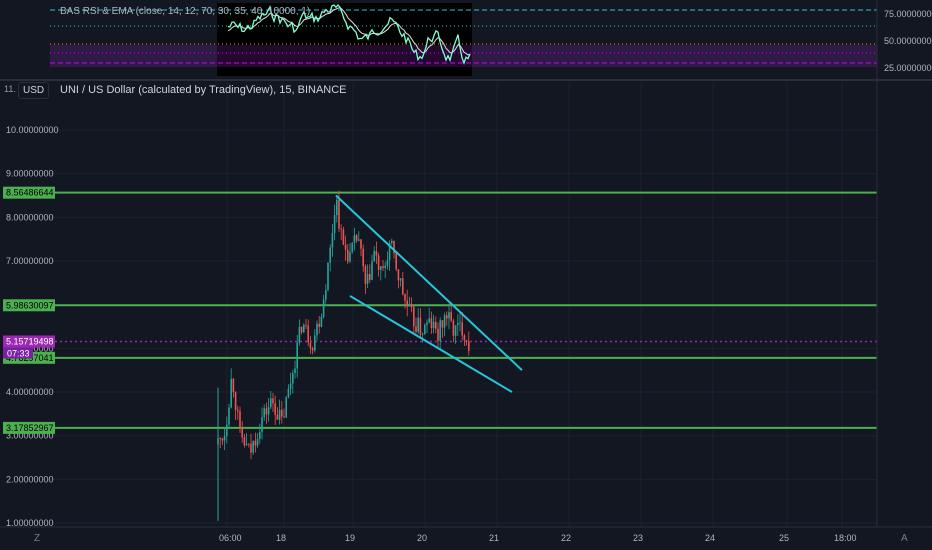 The height and width of the screenshot is (550, 932). Describe the element at coordinates (566, 538) in the screenshot. I see `time-axis-label: 22` at that location.